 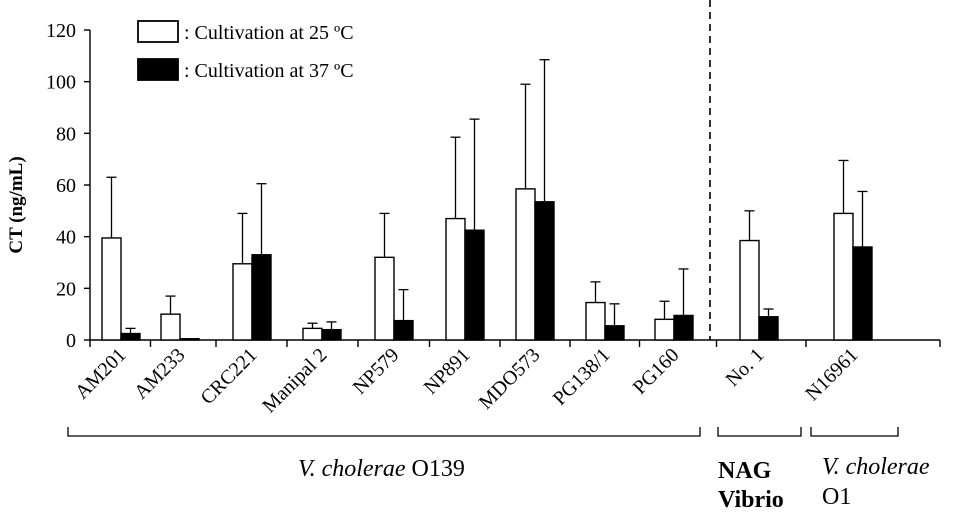 I want to click on group-label-o1-line1: V. cholerae, so click(x=876, y=467).